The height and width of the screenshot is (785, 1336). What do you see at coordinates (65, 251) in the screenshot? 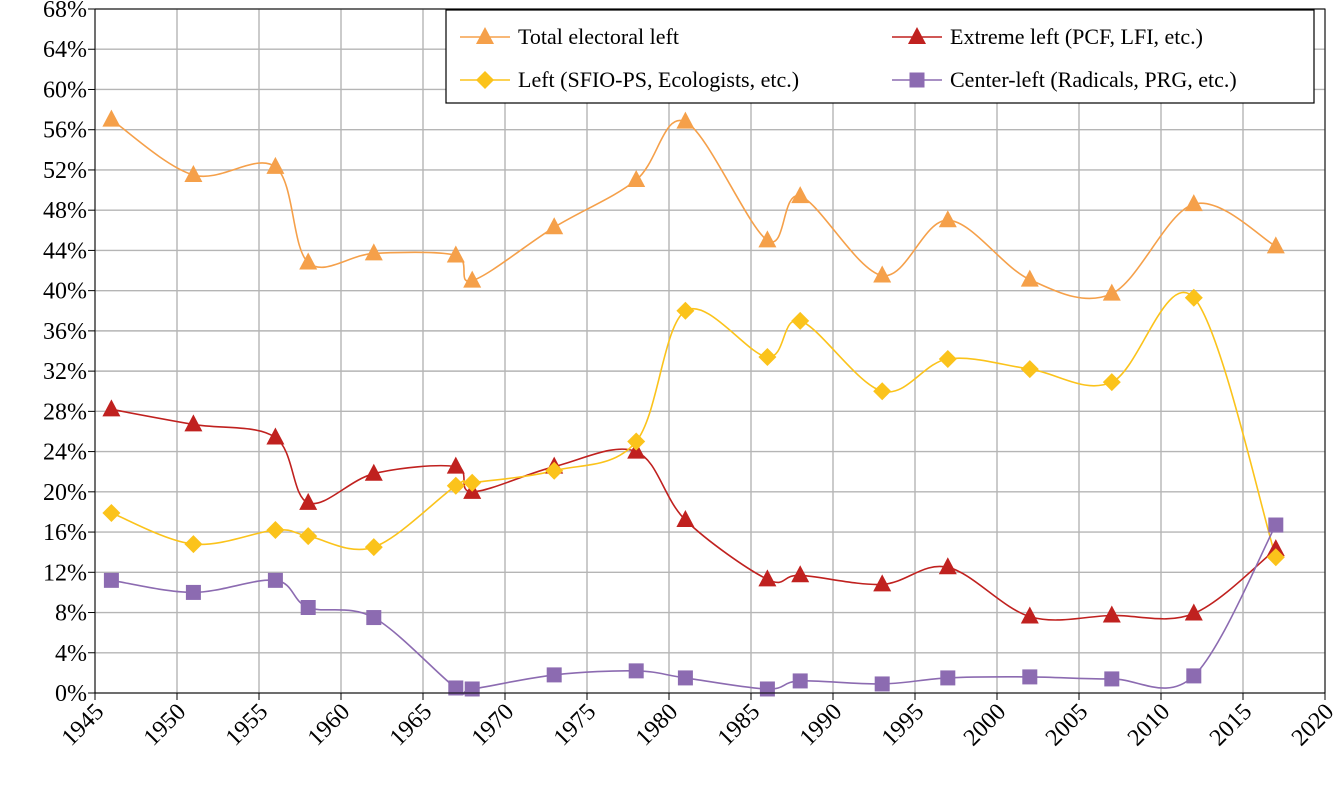
I see `y-tick-label: 44%` at bounding box center [65, 251].